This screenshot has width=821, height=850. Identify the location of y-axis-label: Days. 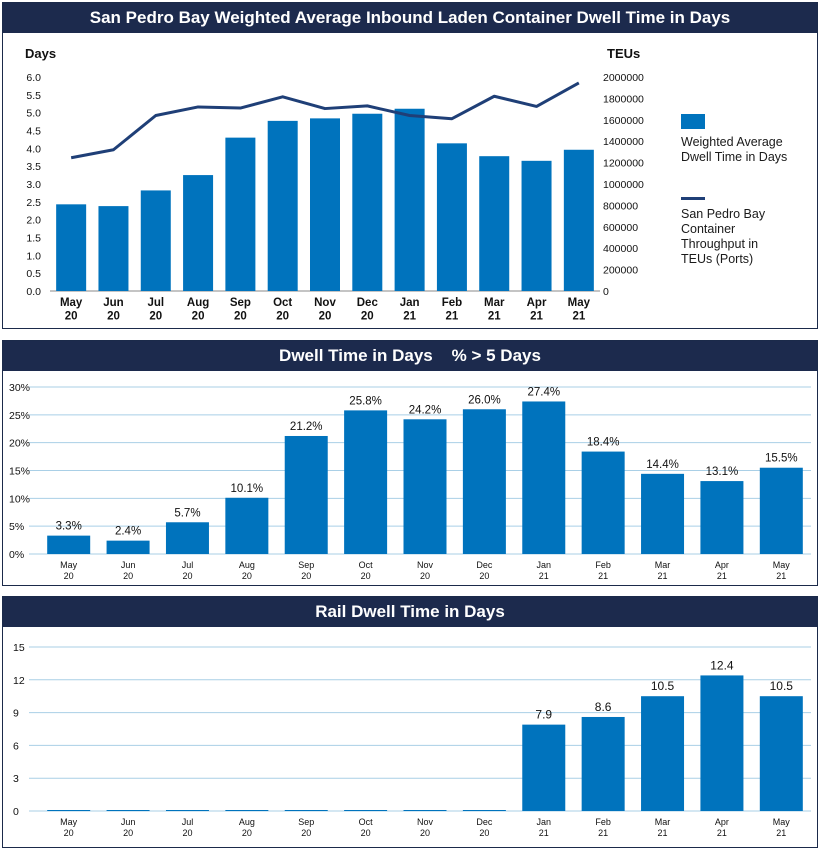
(40, 53).